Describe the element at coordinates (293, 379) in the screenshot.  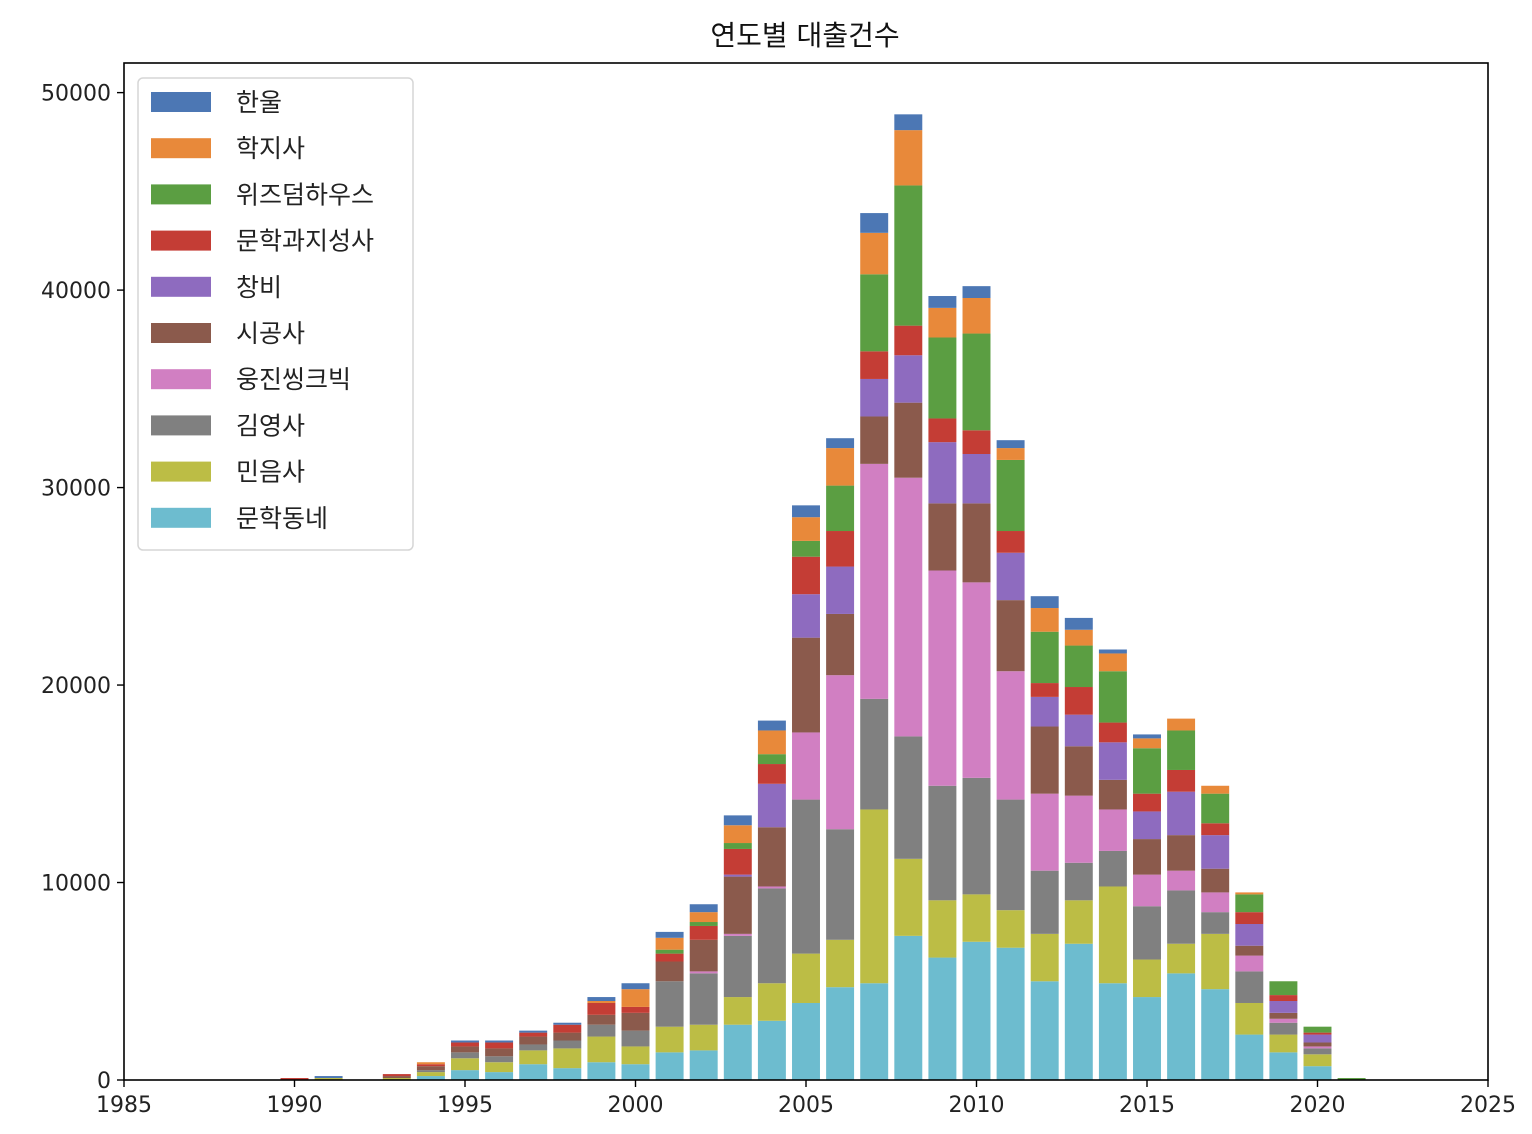
I see `legend-label: 웅진씽크빅` at that location.